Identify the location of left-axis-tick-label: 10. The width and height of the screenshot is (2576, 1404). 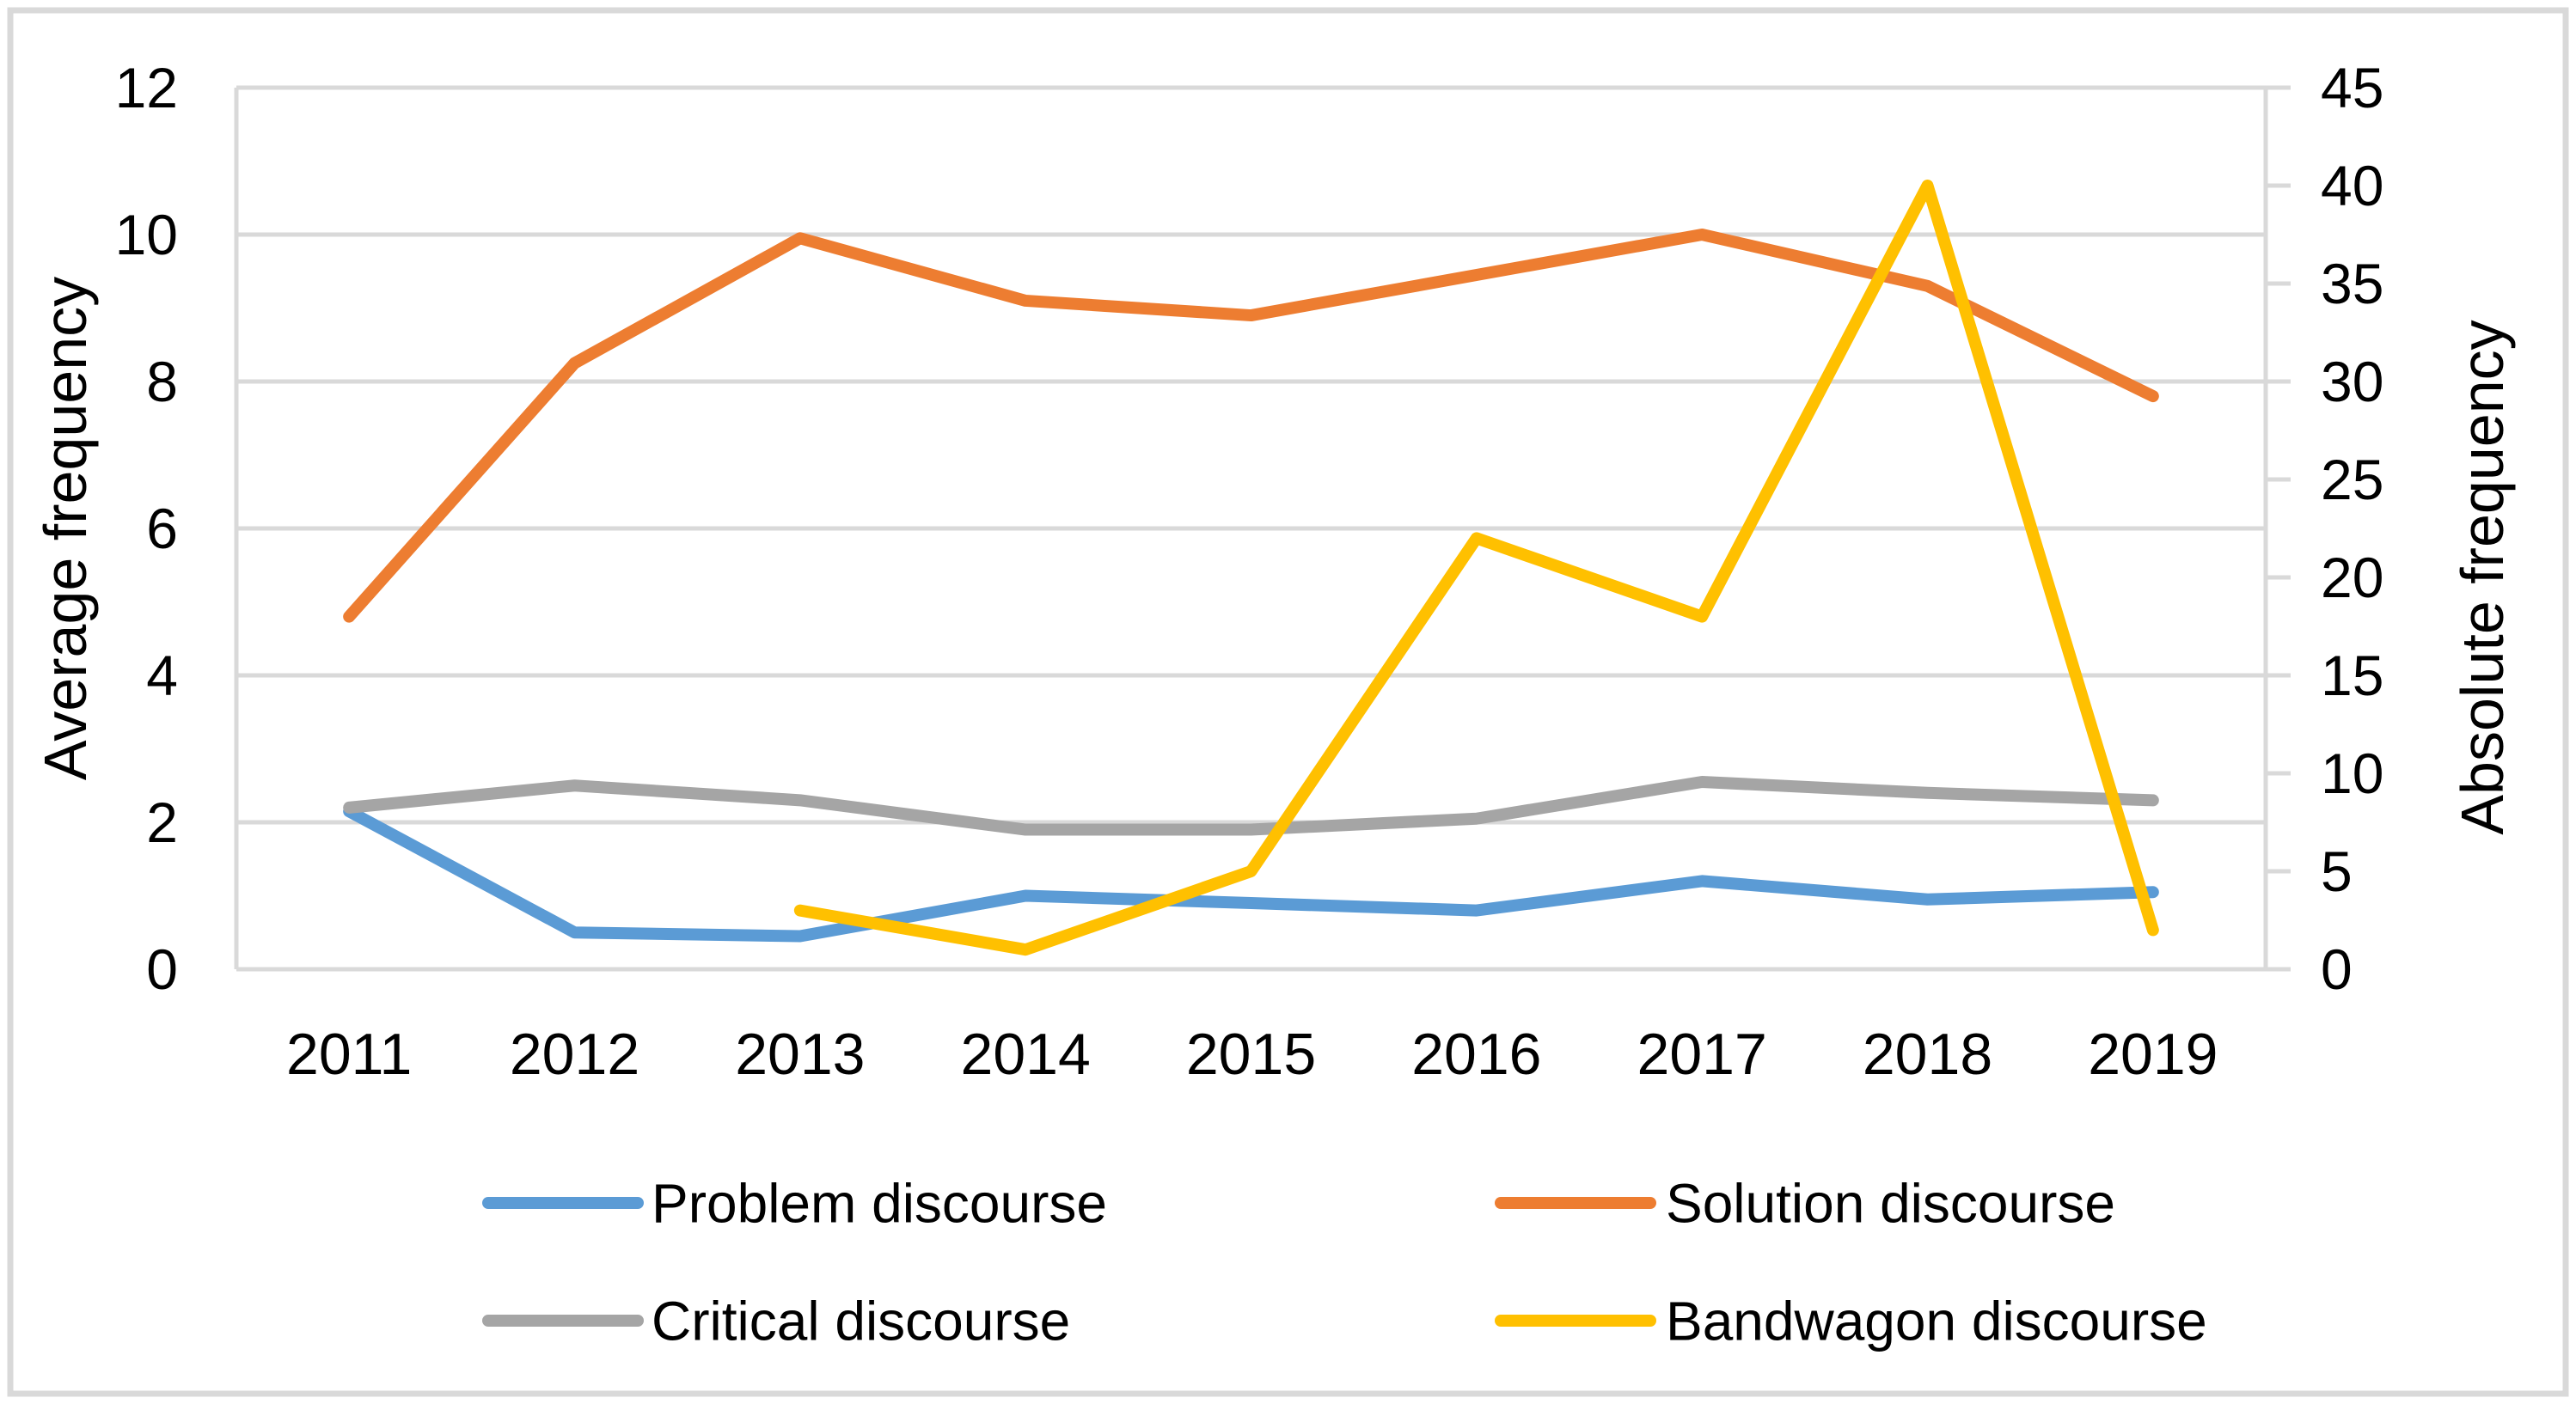
(146, 234).